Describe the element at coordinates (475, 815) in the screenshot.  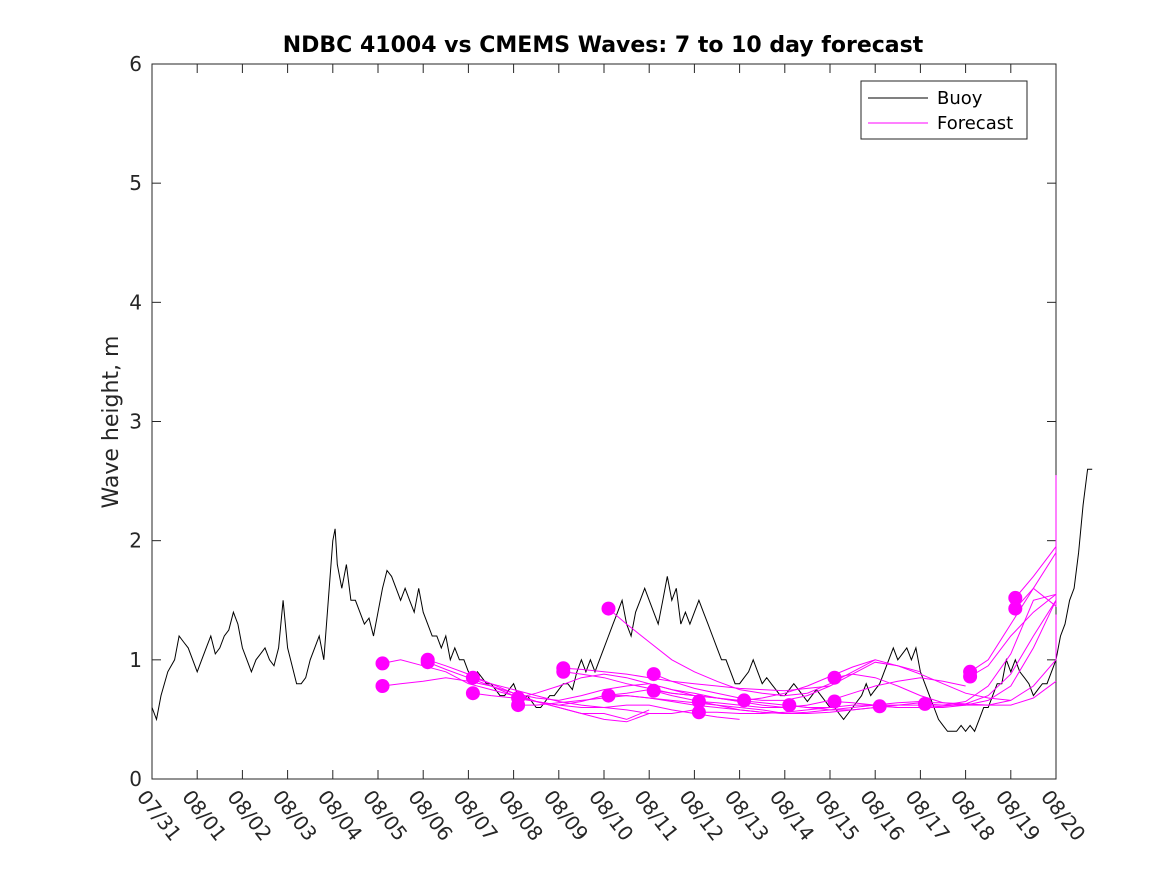
I see `x-tick-label: 08/07` at that location.